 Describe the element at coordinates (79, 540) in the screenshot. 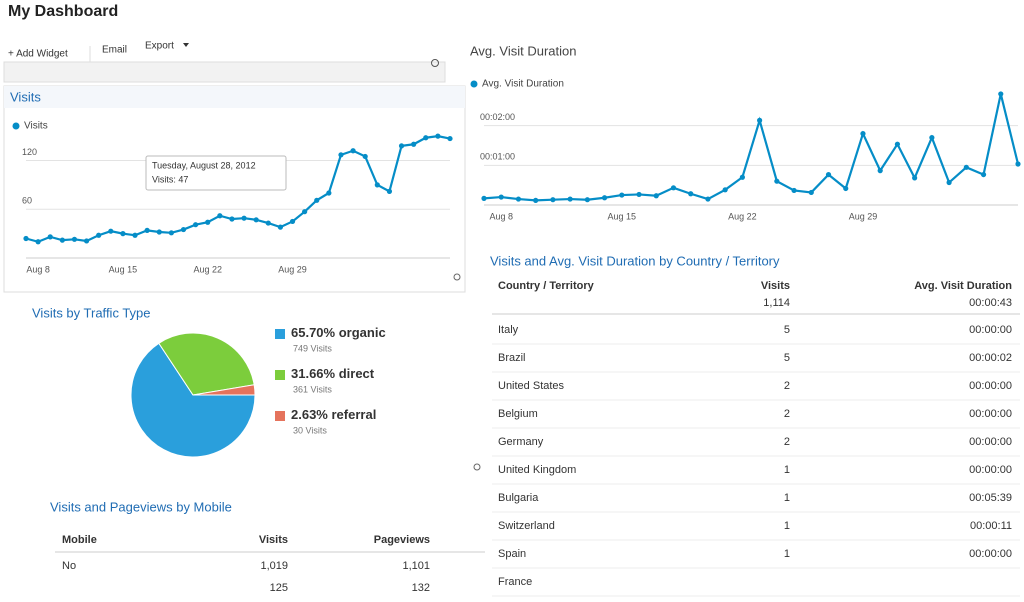

I see `table-header: Mobile` at that location.